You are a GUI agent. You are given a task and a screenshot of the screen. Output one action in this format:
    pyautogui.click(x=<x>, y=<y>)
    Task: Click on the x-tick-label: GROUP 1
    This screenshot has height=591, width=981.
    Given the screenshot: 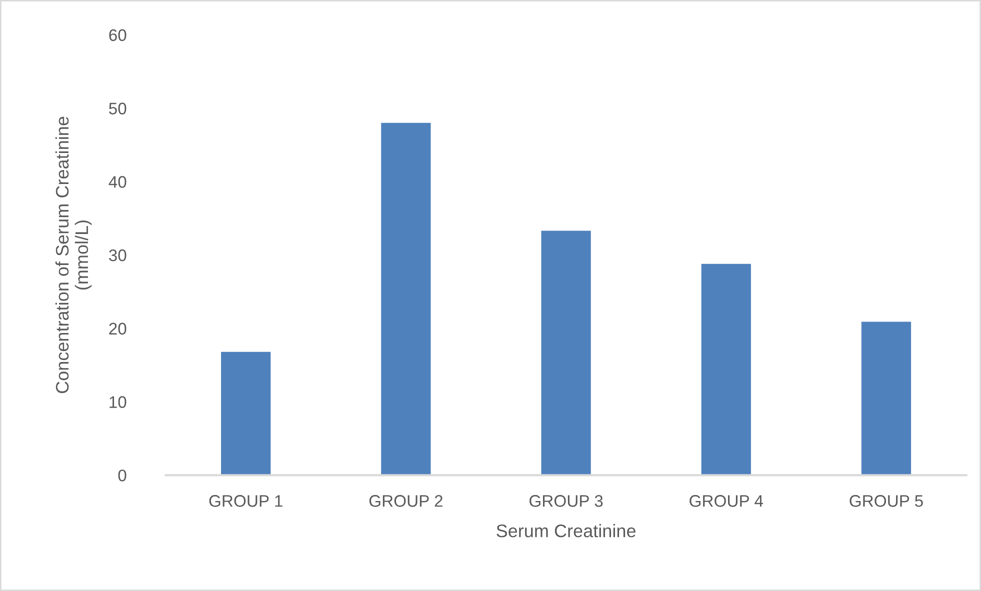 What is the action you would take?
    pyautogui.click(x=245, y=501)
    